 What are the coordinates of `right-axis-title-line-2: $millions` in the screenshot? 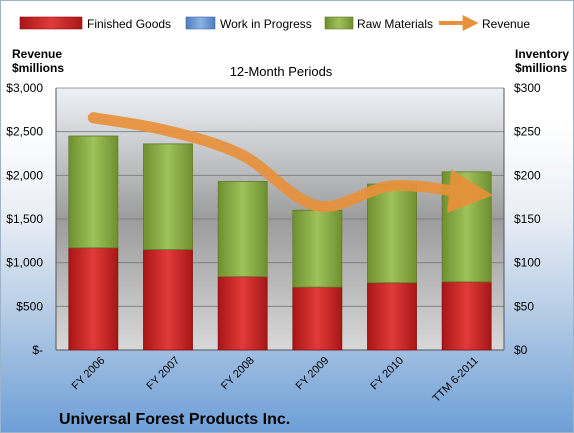 It's located at (541, 68).